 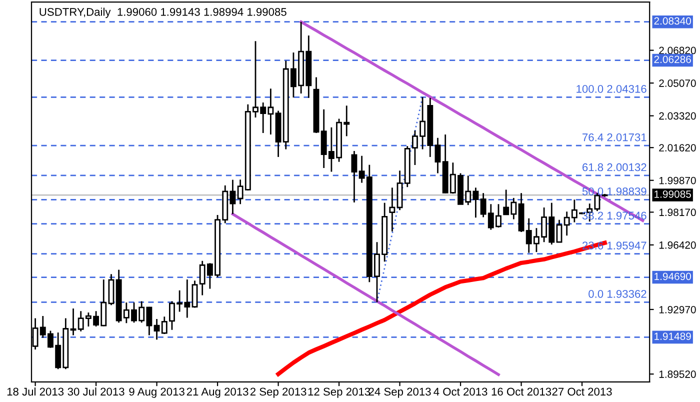 I want to click on ref-line-label: 2.08340, so click(x=673, y=21).